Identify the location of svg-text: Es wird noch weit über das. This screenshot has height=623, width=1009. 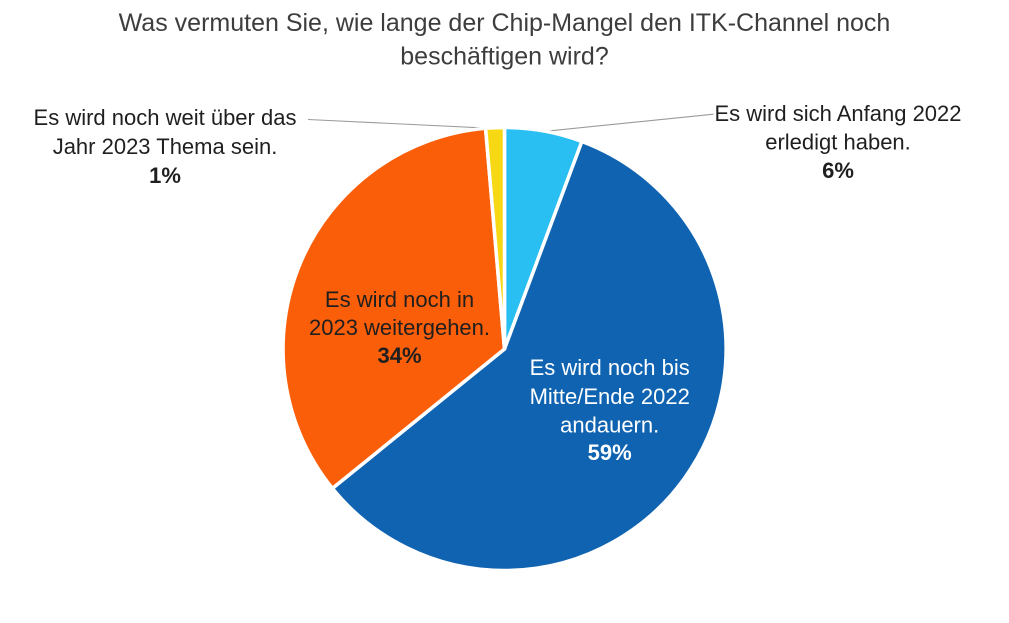
(165, 117).